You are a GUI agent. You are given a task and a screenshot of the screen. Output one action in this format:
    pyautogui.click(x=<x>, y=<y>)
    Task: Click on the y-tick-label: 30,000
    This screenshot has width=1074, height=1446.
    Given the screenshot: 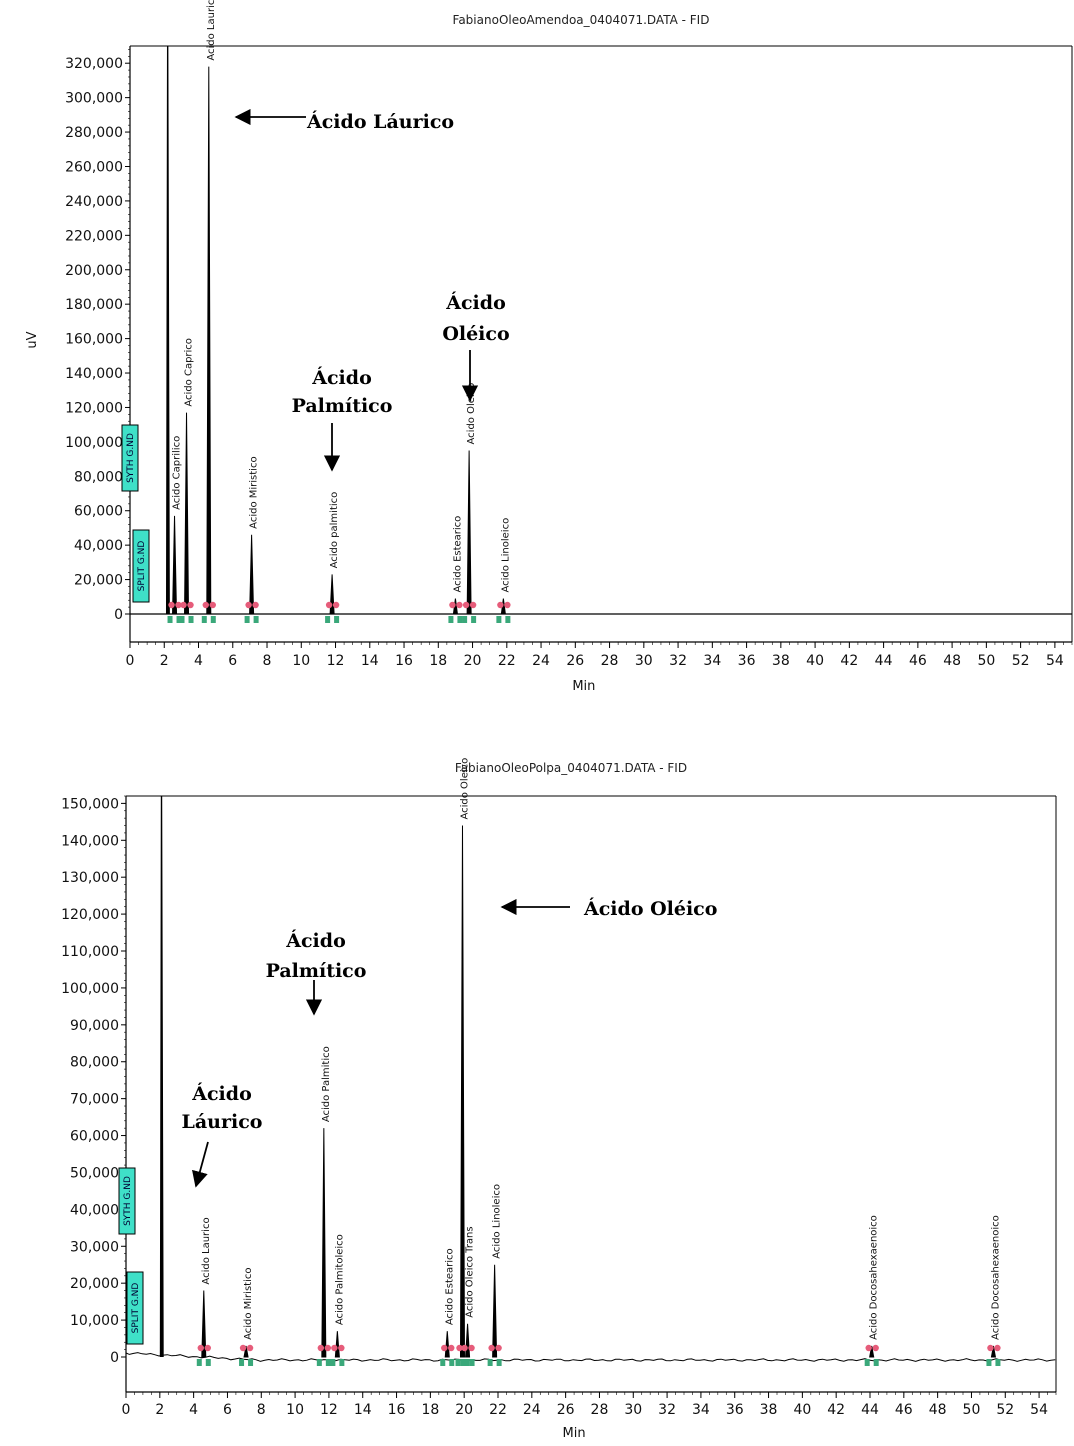 What is the action you would take?
    pyautogui.click(x=94, y=1247)
    